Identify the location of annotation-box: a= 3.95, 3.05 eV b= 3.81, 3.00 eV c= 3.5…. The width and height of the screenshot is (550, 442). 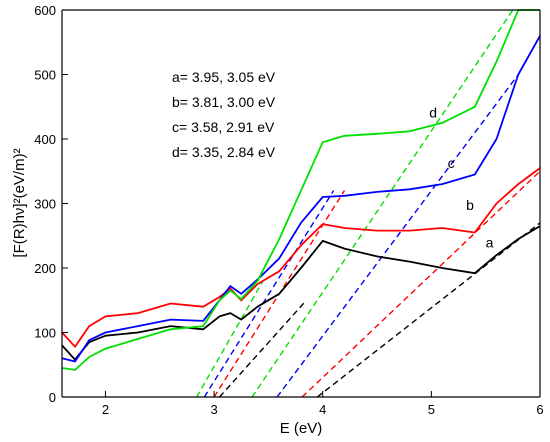
(224, 114).